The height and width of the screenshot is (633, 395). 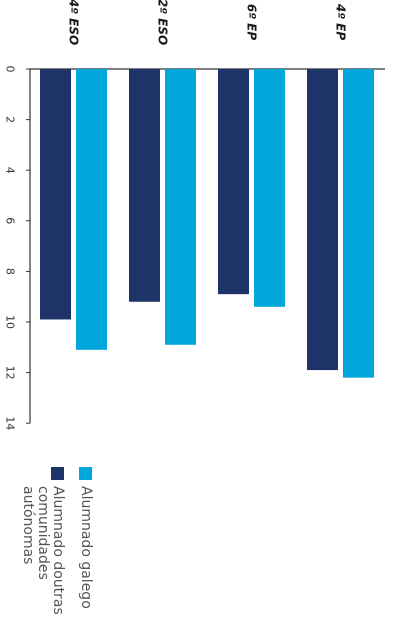 What do you see at coordinates (10, 170) in the screenshot?
I see `tick-label: 4` at bounding box center [10, 170].